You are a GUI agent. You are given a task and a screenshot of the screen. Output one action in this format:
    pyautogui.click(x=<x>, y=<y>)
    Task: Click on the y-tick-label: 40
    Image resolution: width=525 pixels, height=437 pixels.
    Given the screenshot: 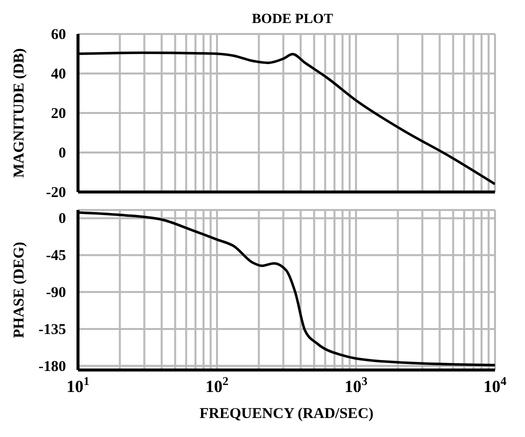 What is the action you would take?
    pyautogui.click(x=58, y=74)
    